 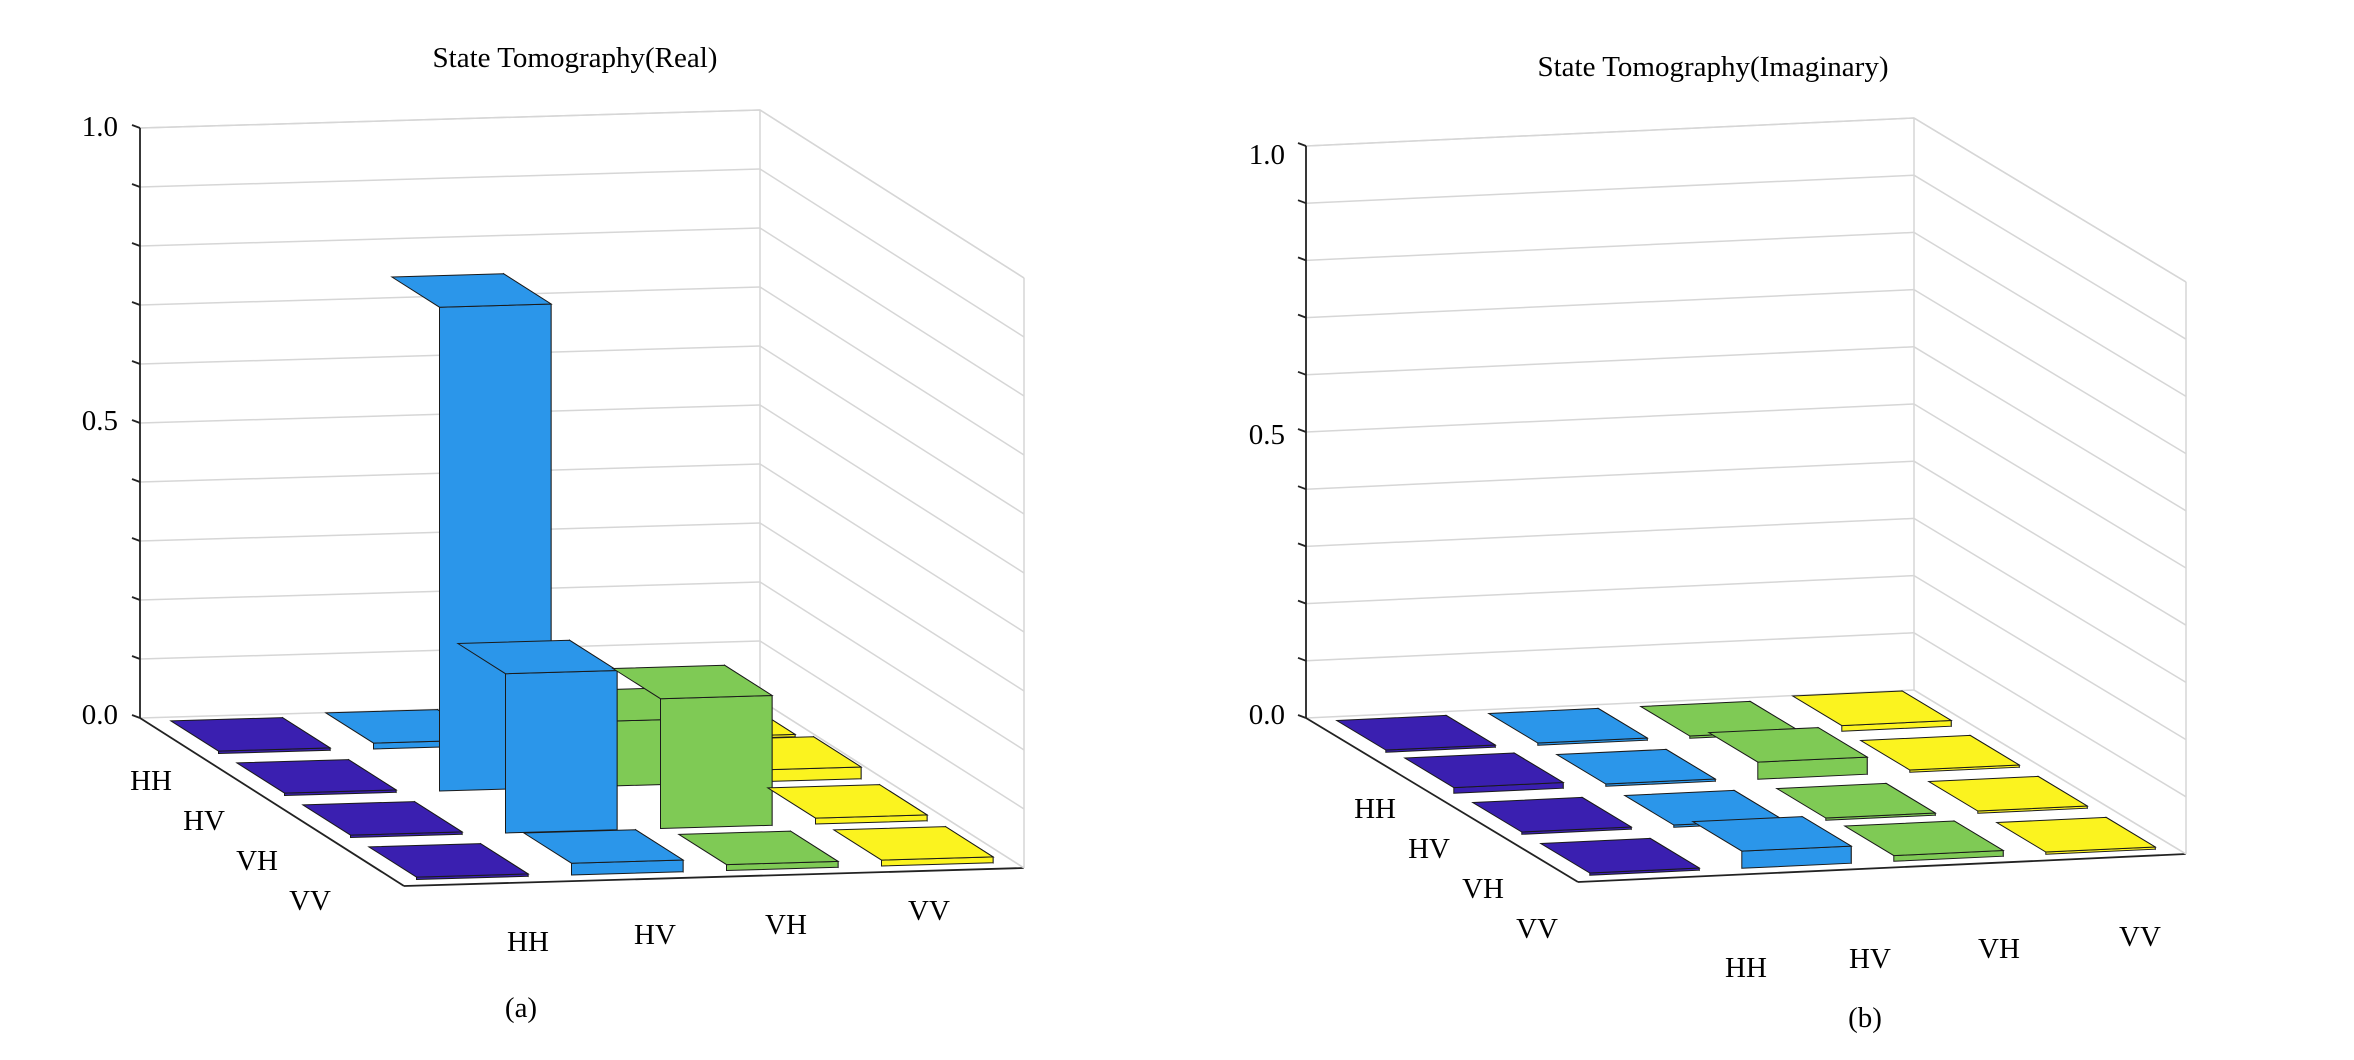 What do you see at coordinates (655, 935) in the screenshot?
I see `panel-real-col-label: HV` at bounding box center [655, 935].